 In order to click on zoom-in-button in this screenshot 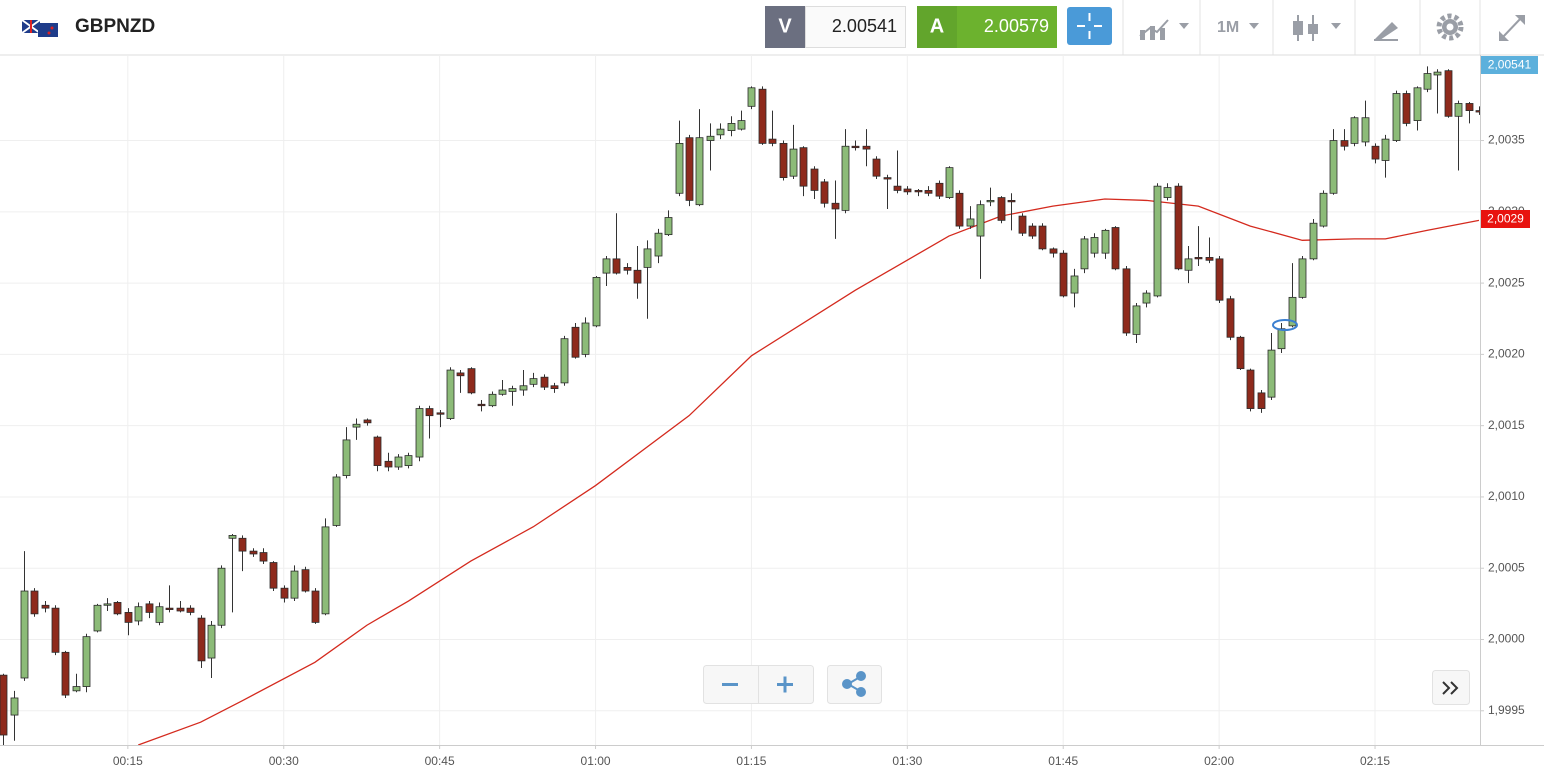, I will do `click(785, 684)`.